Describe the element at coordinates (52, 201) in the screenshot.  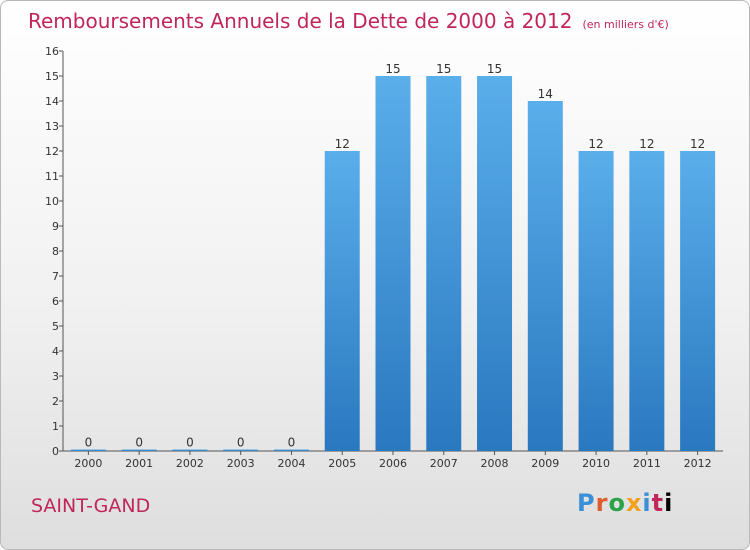
I see `y-tick-label: 10` at that location.